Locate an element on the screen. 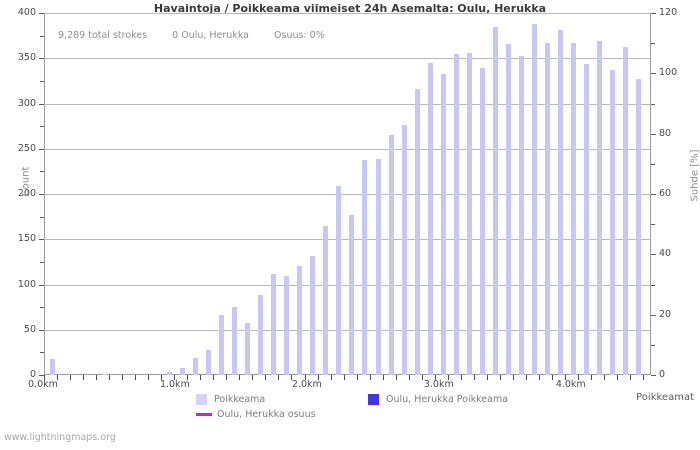 The image size is (700, 450). legend-item: Oulu, Herukka osuus is located at coordinates (256, 414).